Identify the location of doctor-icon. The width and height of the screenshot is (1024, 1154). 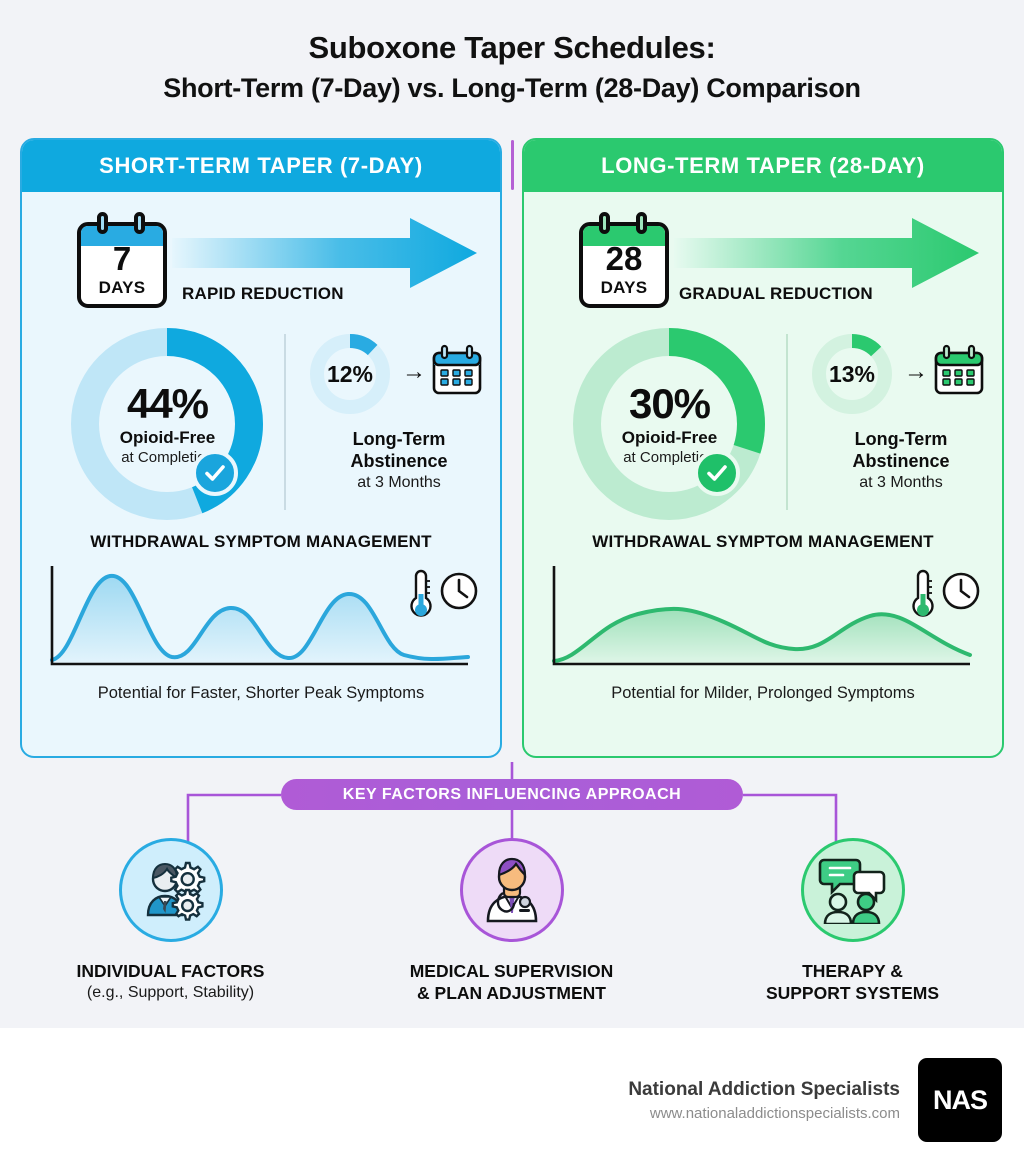
(511, 890).